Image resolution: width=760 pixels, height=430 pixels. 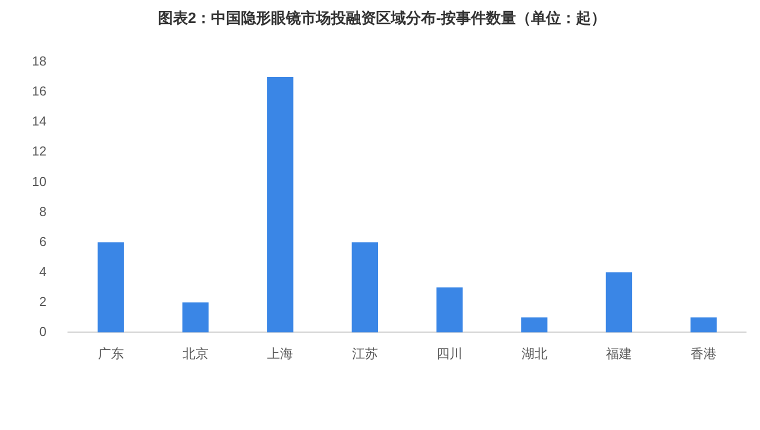 I want to click on x-tick-label: 上海, so click(x=280, y=353).